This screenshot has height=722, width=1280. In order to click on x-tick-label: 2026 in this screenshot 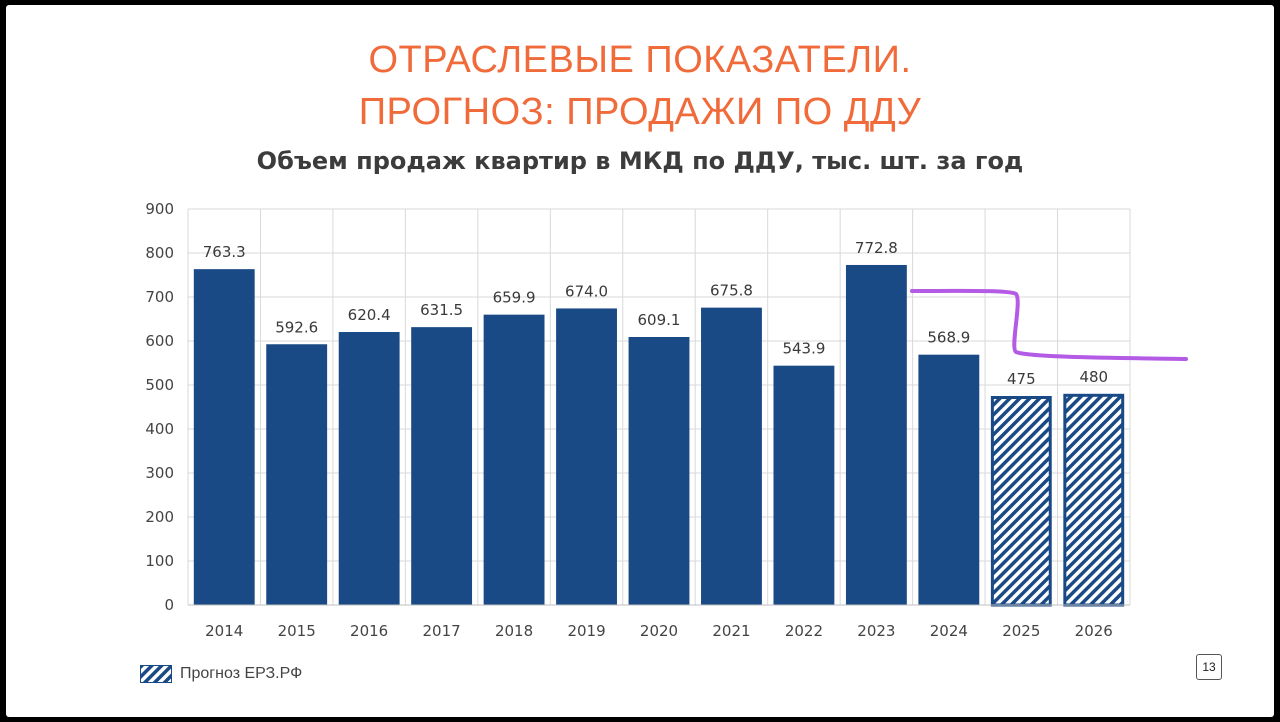, I will do `click(1094, 631)`.